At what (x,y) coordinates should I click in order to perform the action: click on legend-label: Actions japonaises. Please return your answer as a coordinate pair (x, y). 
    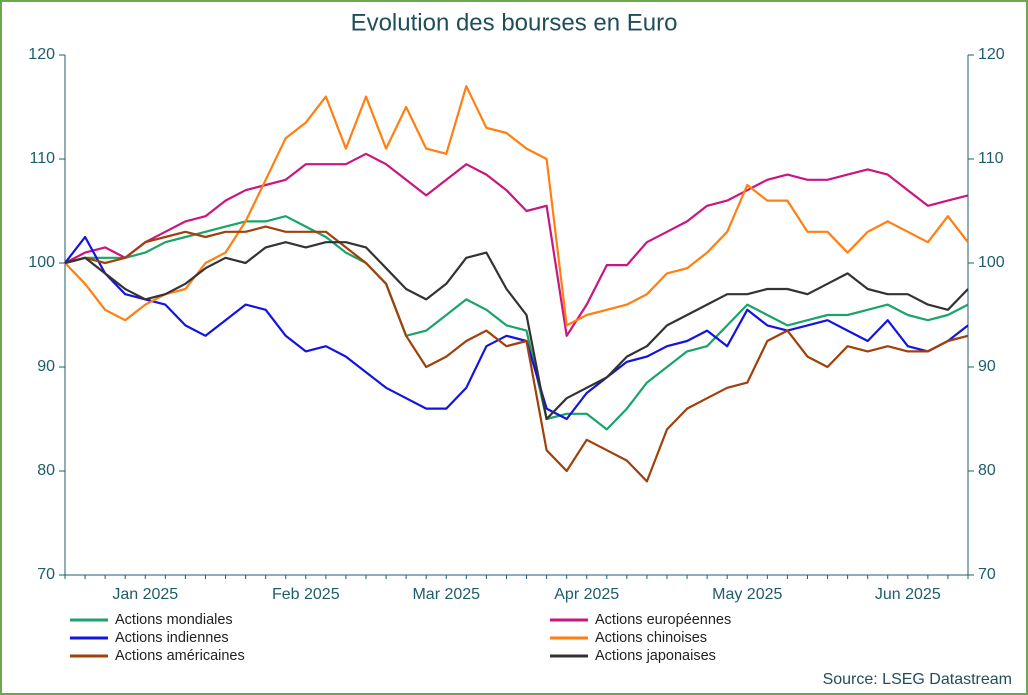
    Looking at the image, I should click on (655, 656).